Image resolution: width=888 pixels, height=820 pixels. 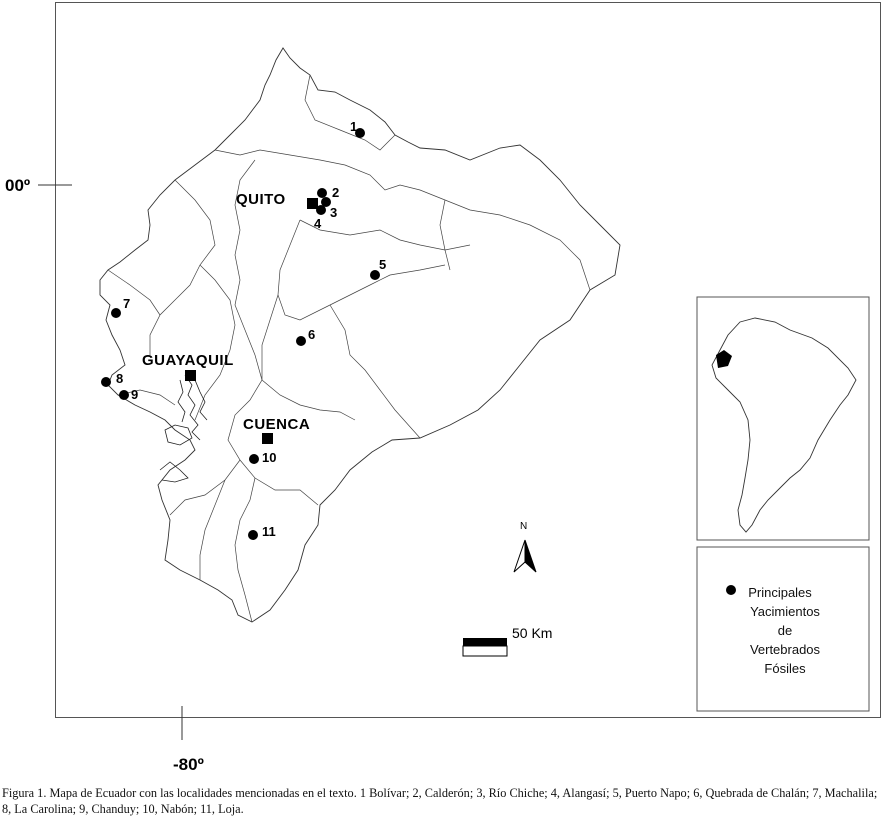 I want to click on inset-frame, so click(x=783, y=418).